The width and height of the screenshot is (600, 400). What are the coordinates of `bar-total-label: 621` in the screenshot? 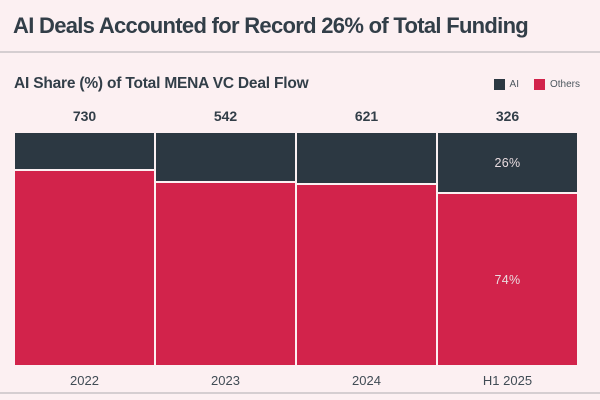 It's located at (366, 116).